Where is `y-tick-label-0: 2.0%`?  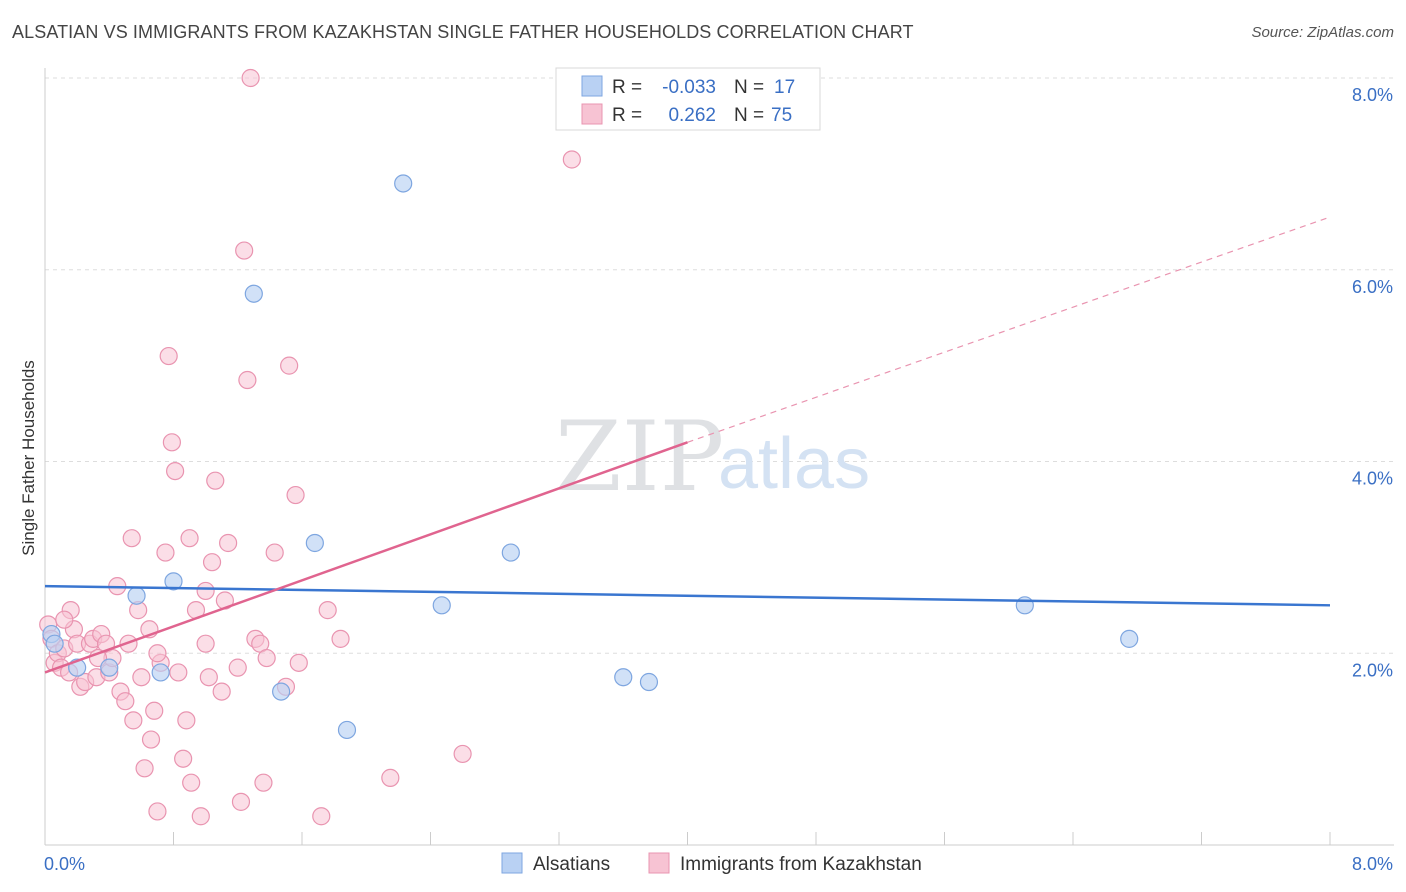
y-tick-label-0: 2.0% is located at coordinates (1372, 670).